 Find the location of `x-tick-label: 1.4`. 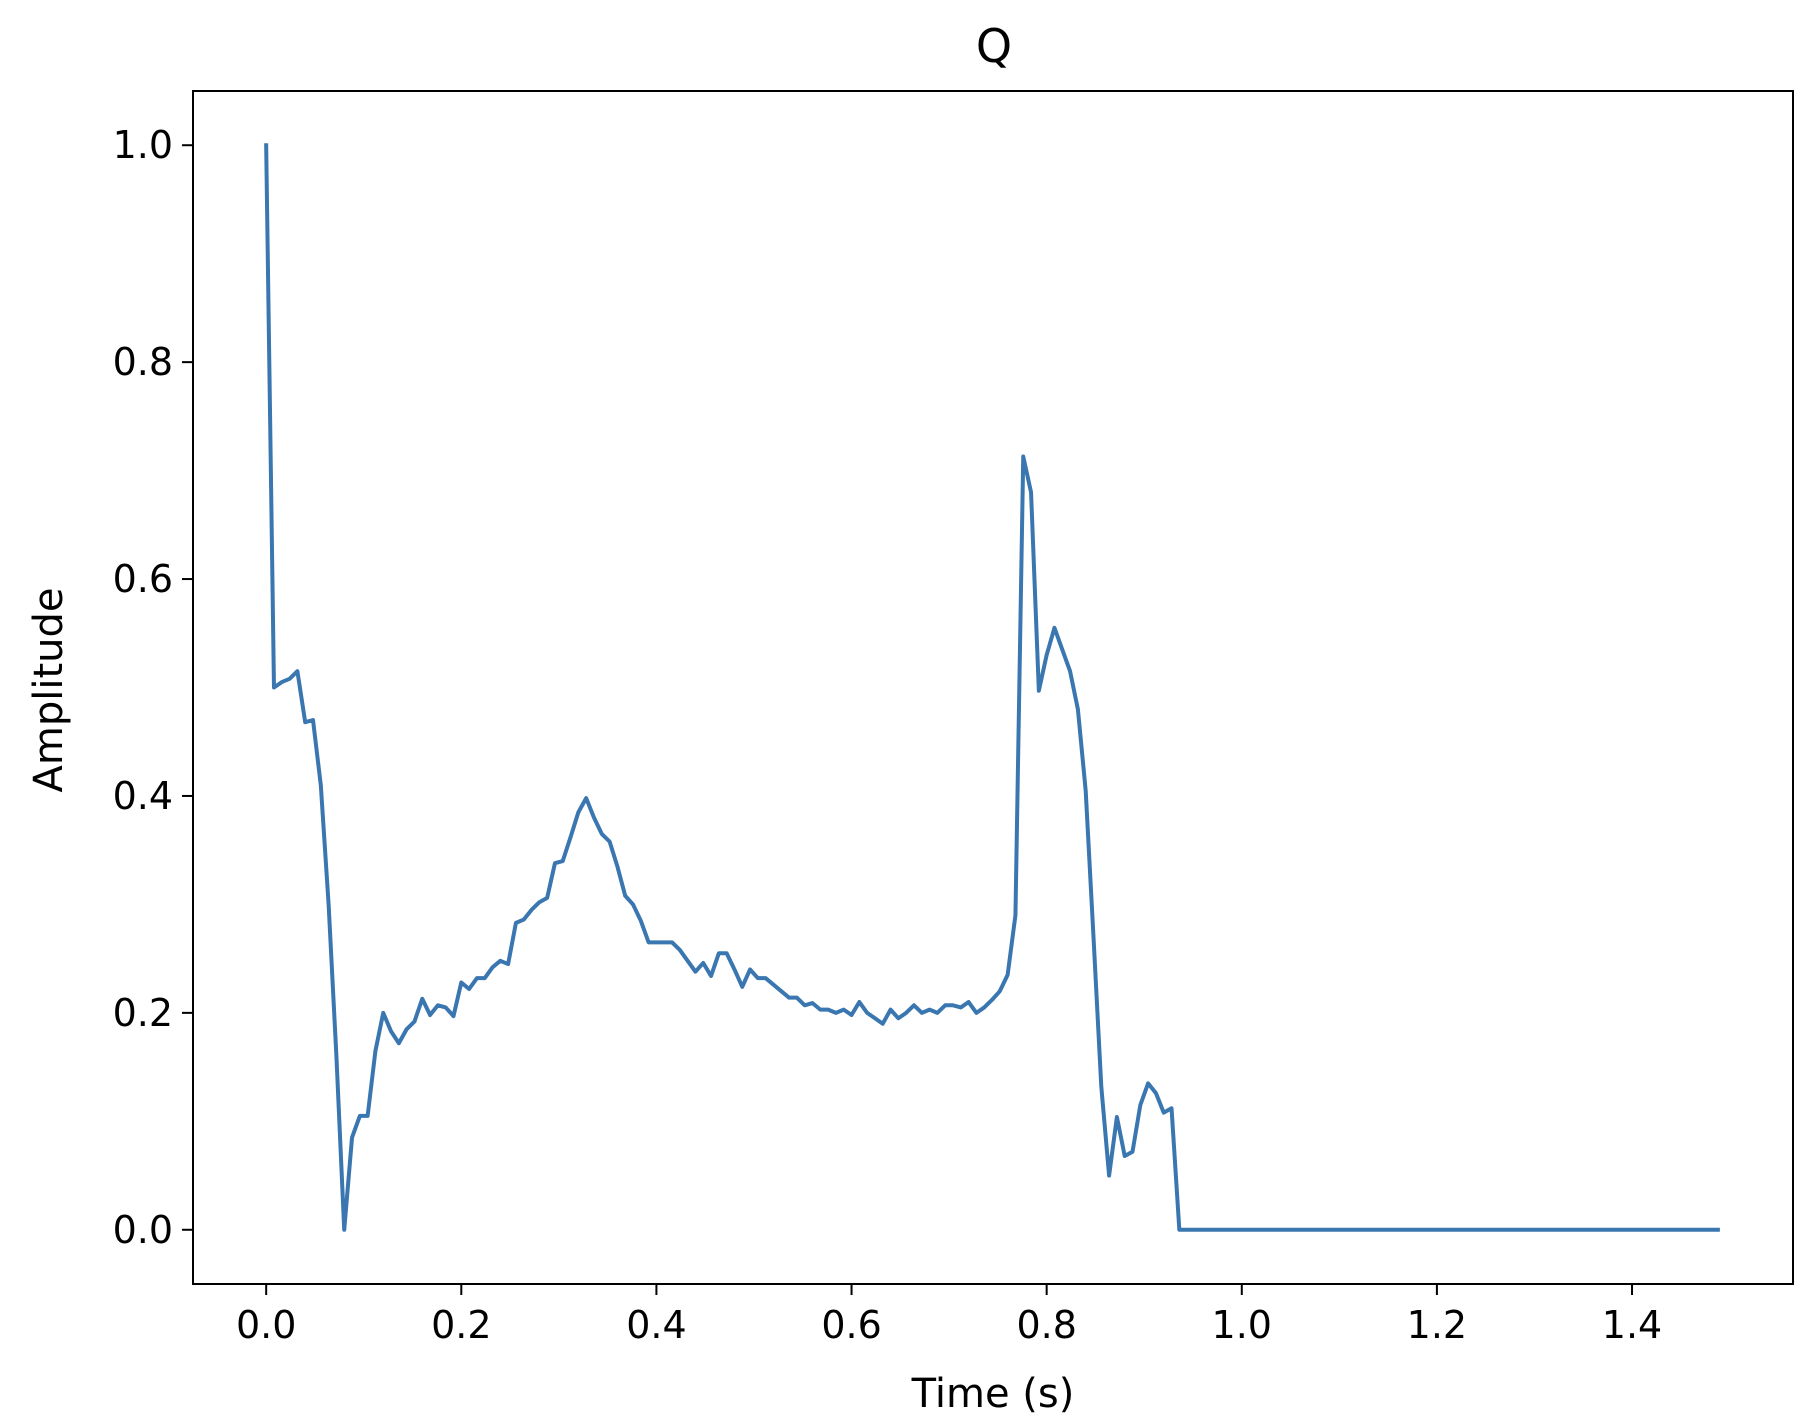

x-tick-label: 1.4 is located at coordinates (1632, 1325).